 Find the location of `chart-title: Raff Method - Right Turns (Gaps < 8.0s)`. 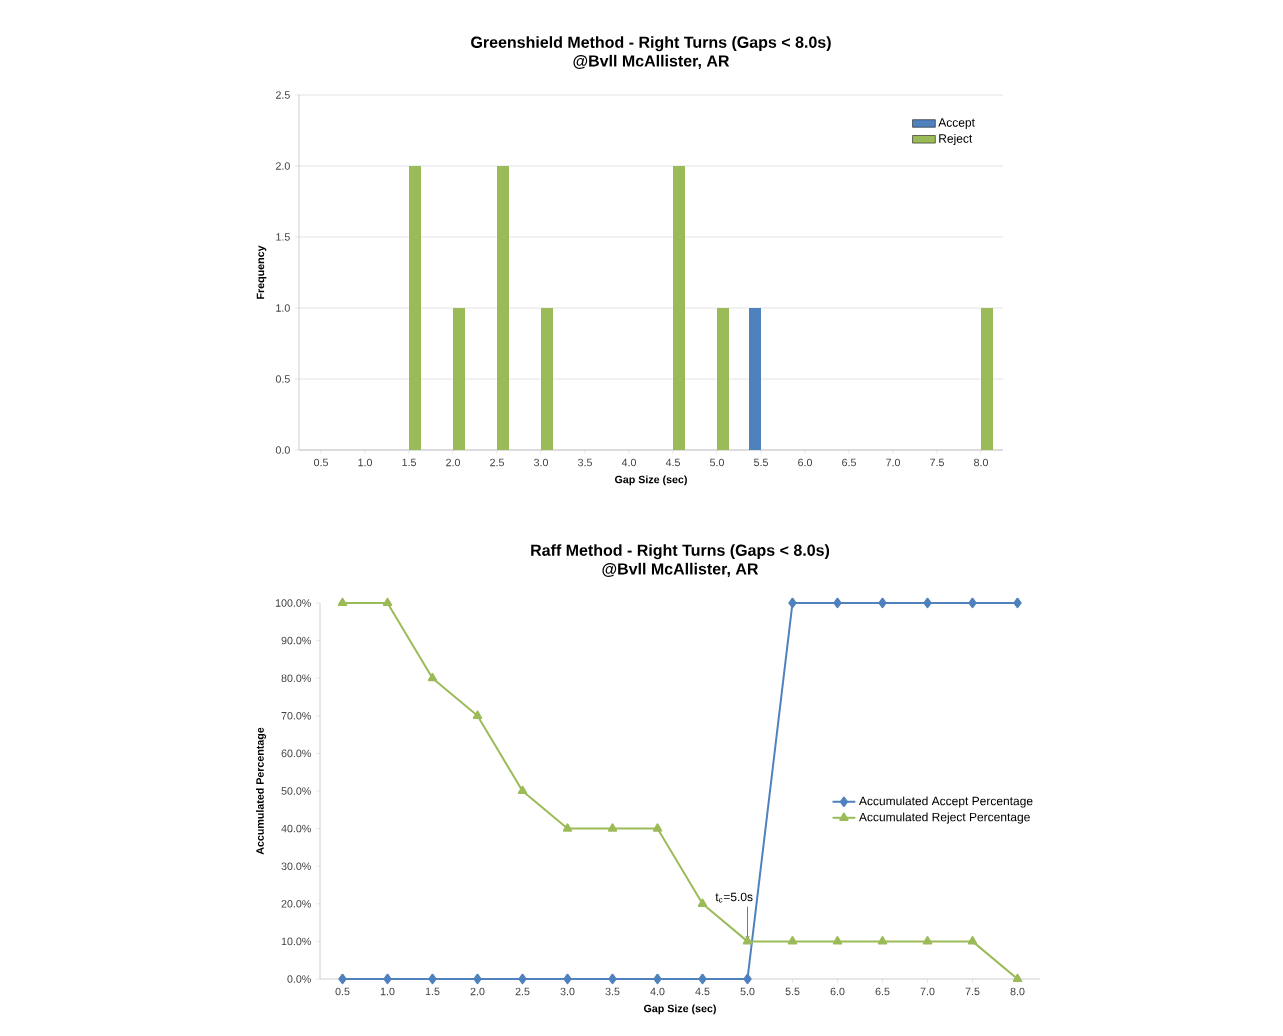

chart-title: Raff Method - Right Turns (Gaps < 8.0s) is located at coordinates (680, 552).